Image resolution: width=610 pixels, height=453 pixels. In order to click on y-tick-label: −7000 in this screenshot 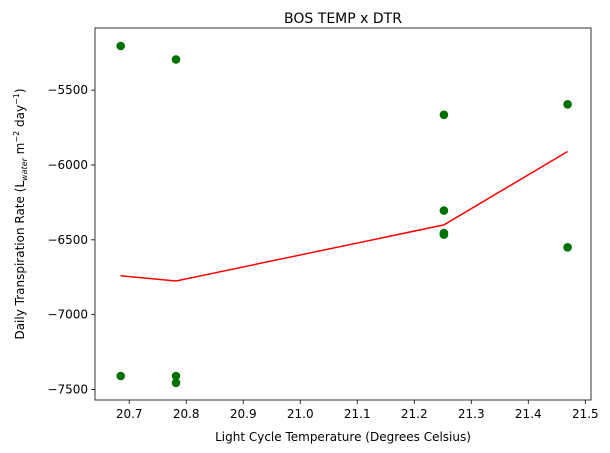, I will do `click(67, 315)`.